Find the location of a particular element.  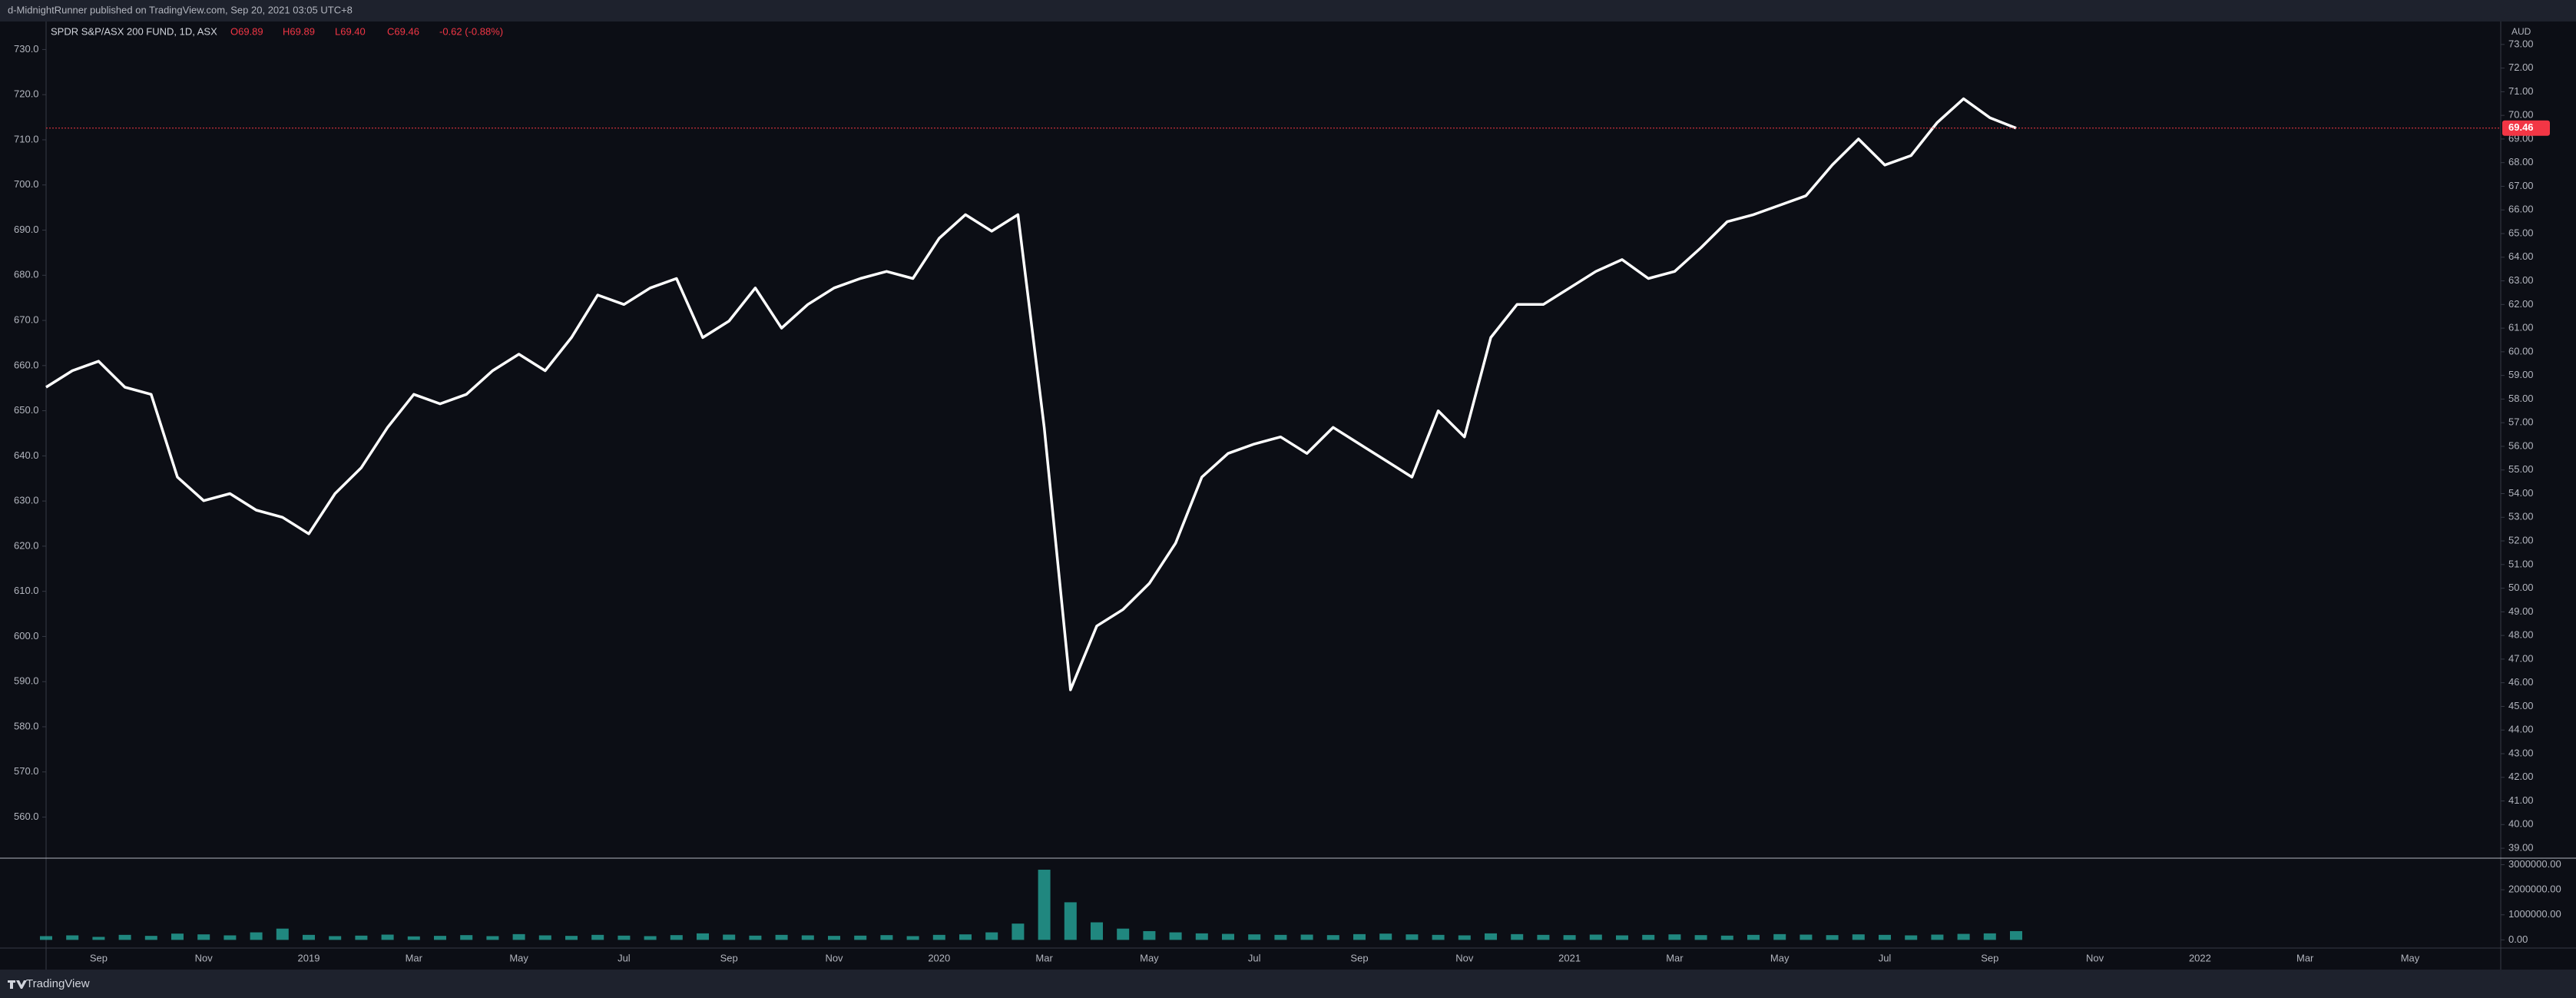

y2-tick-label: 660.0 is located at coordinates (26, 364).